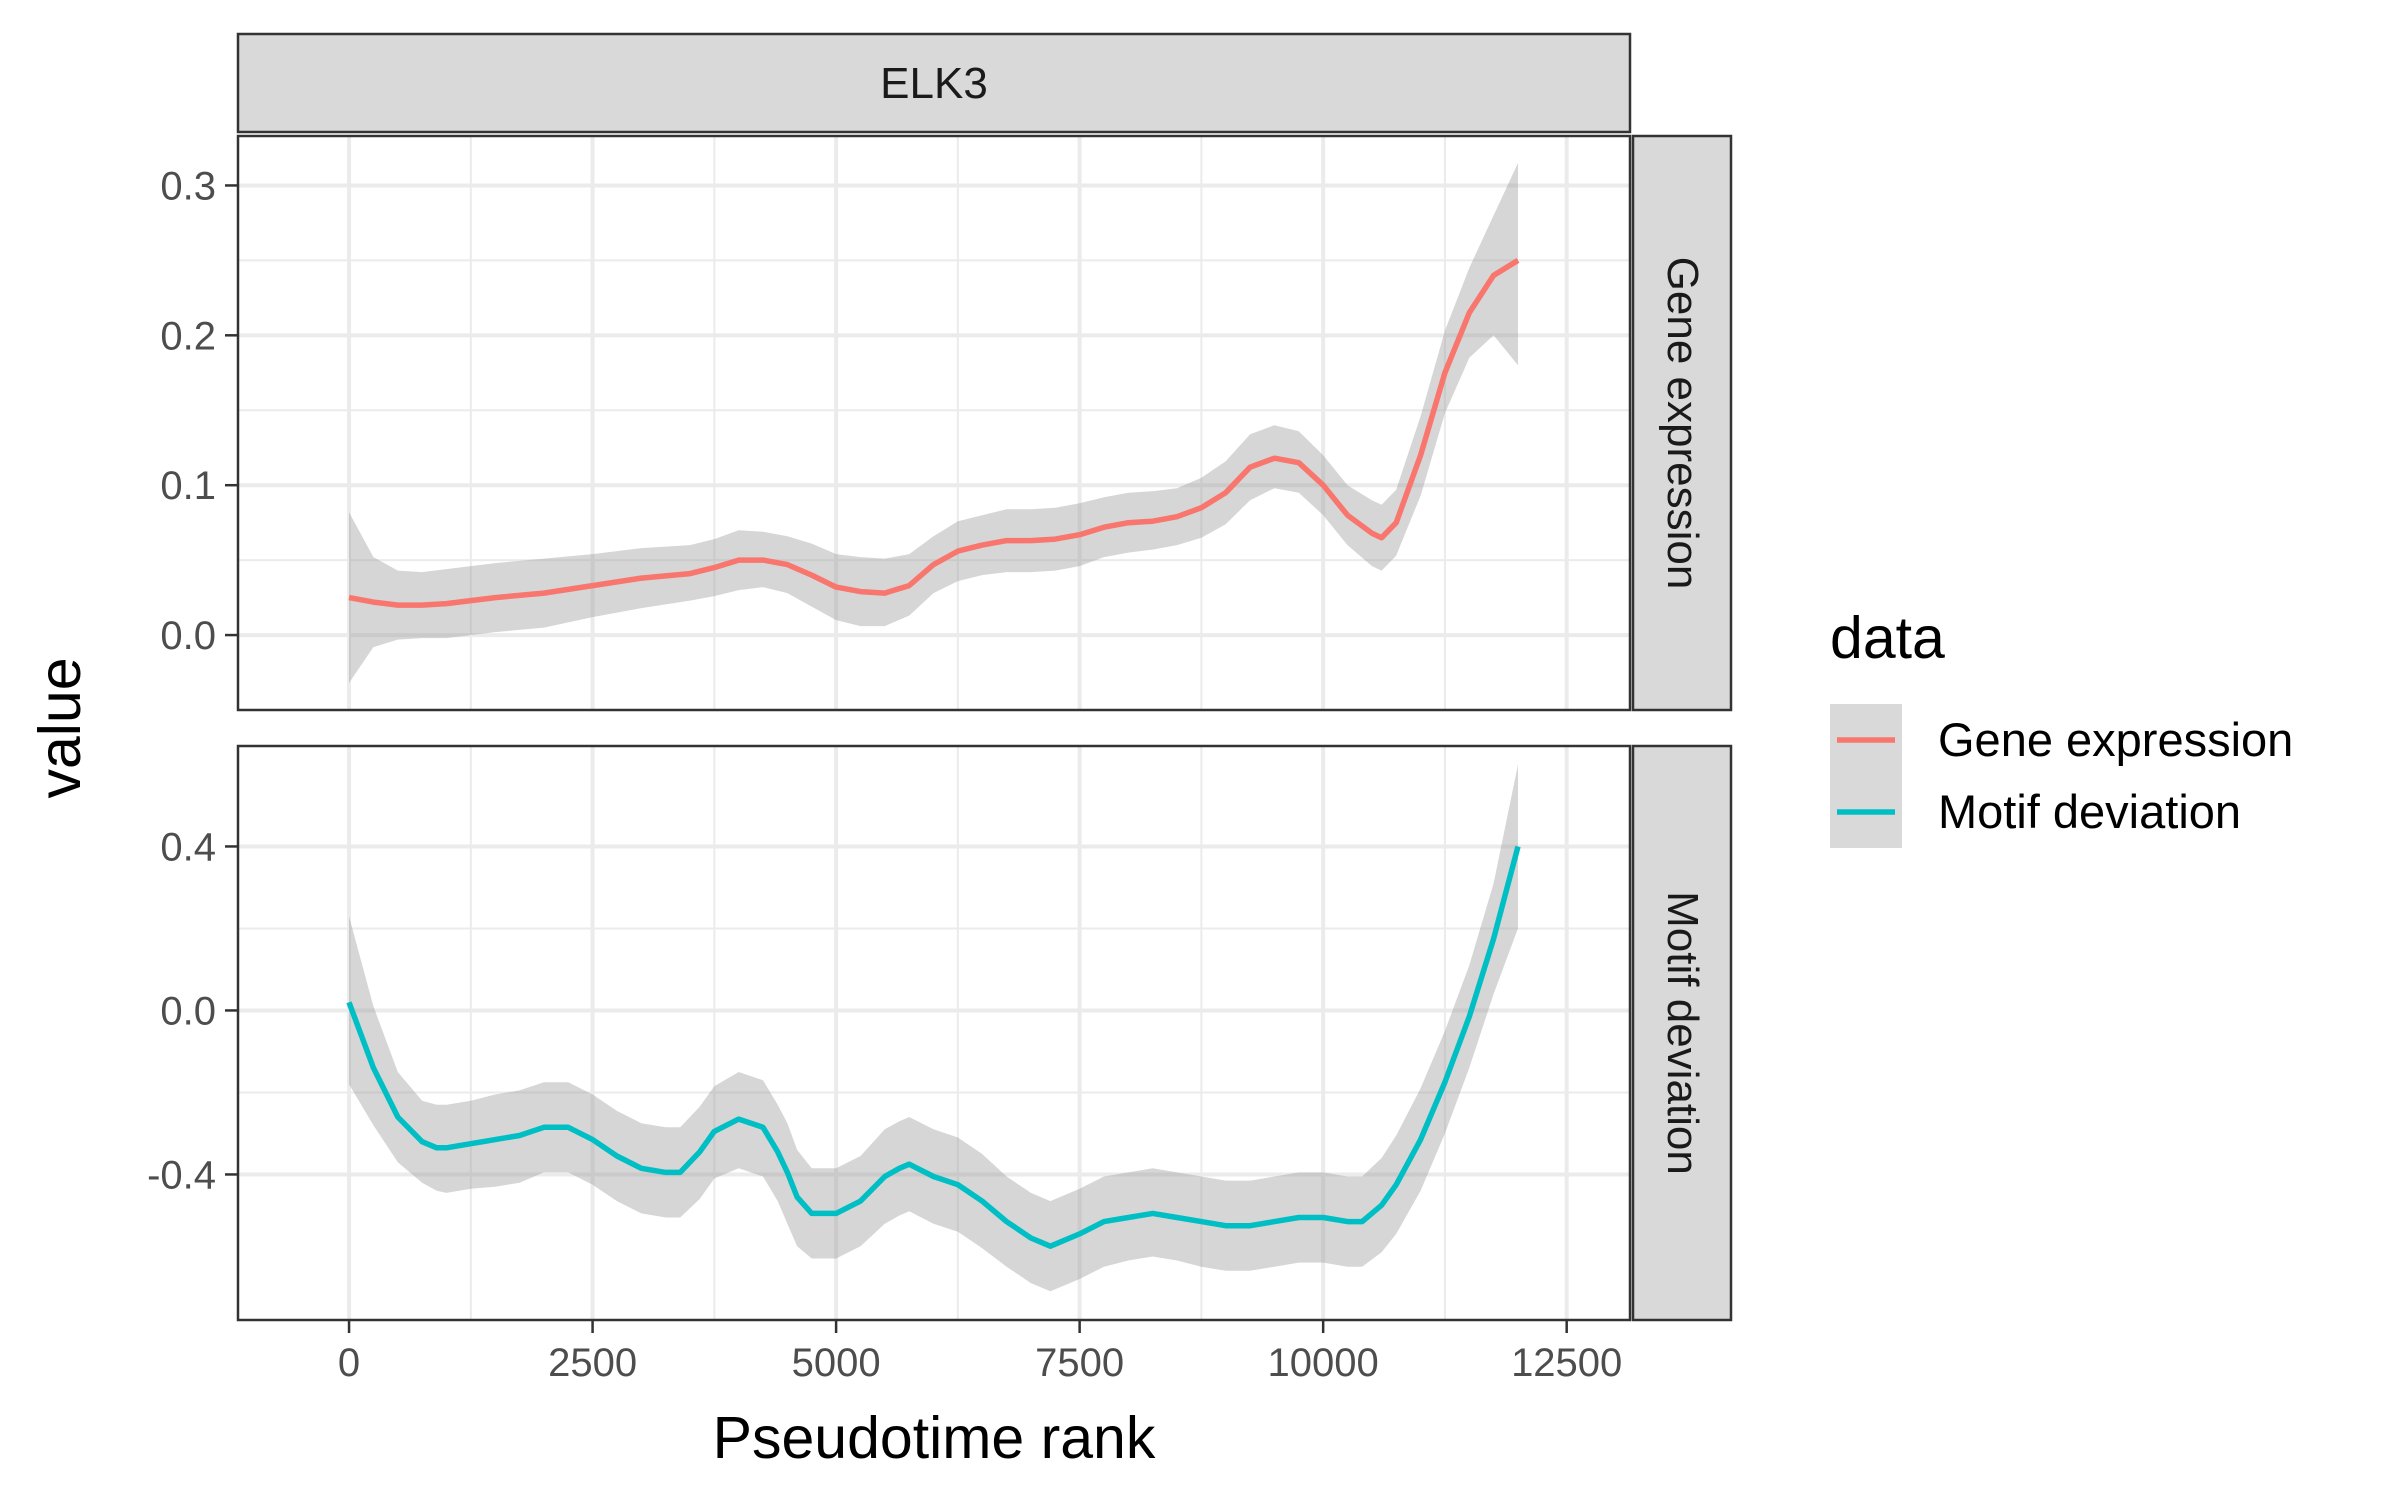 This screenshot has width=2400, height=1500. Describe the element at coordinates (1566, 1363) in the screenshot. I see `x-tick-label-12500: 12500` at that location.